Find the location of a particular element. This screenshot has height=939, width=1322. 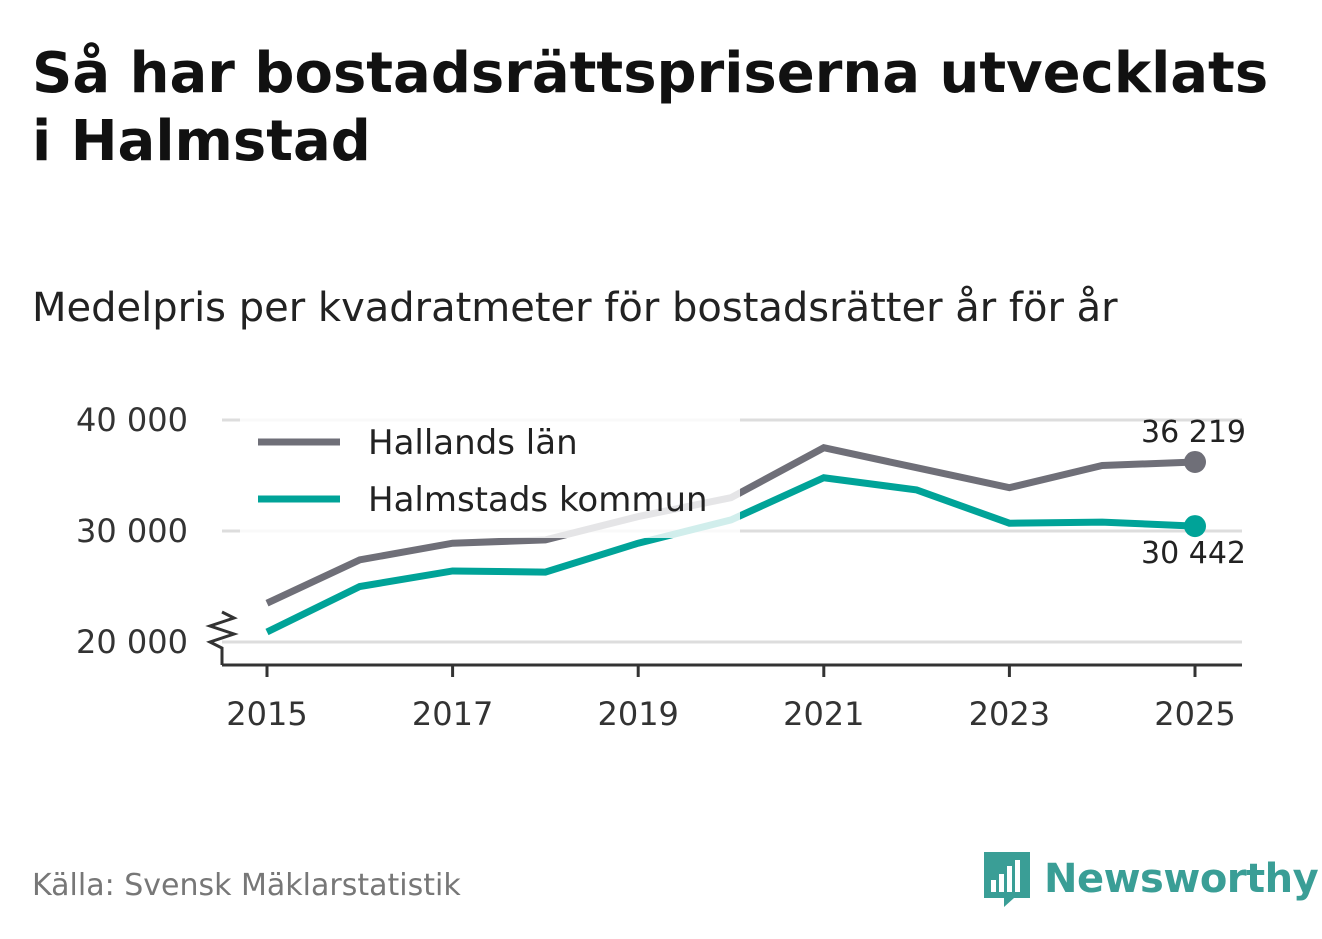

x-tick-label: 2023 is located at coordinates (1009, 714).